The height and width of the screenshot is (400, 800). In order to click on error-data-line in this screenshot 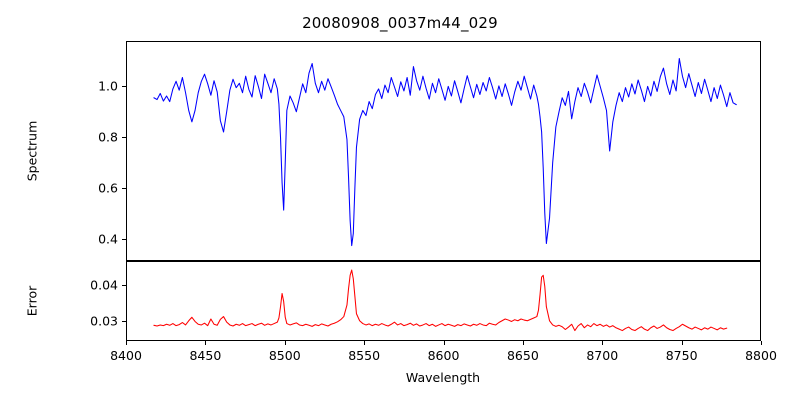, I will do `click(440, 300)`.